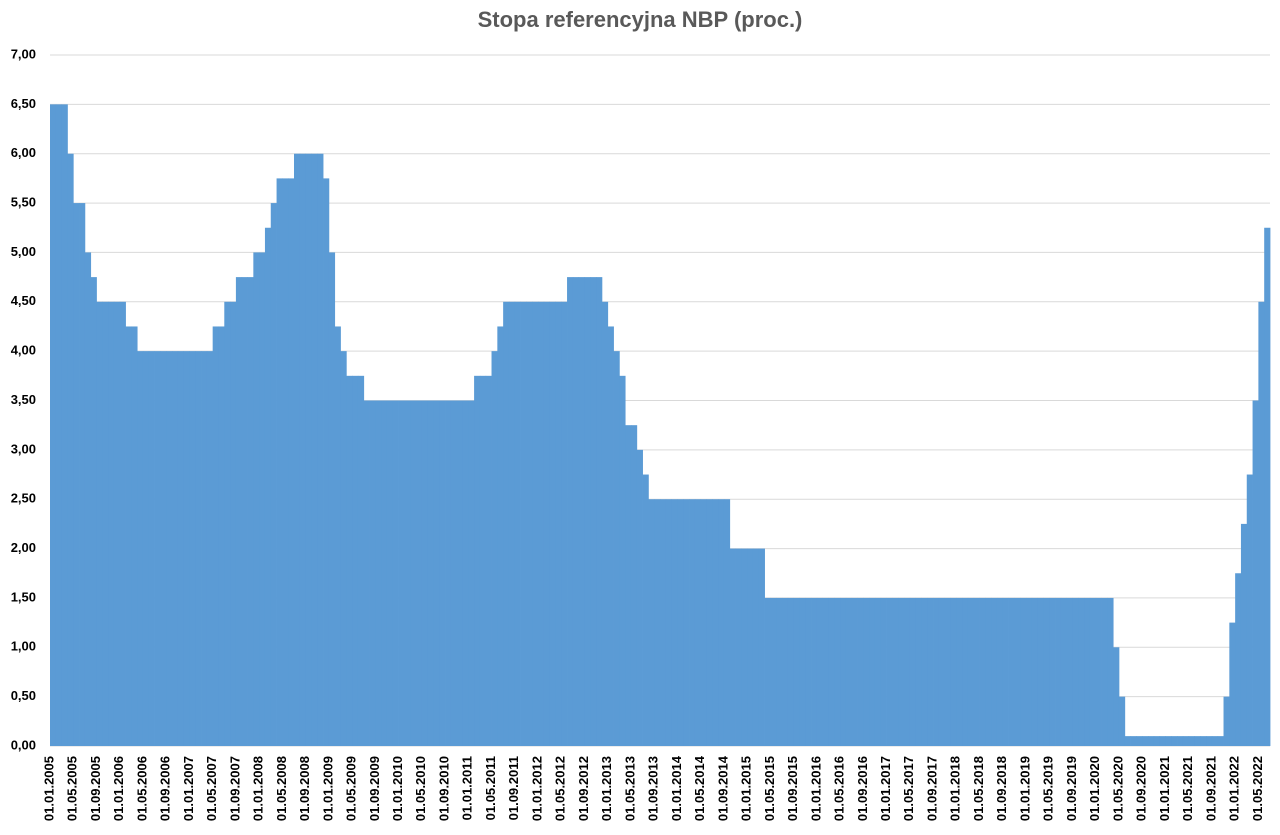 This screenshot has height=835, width=1280. Describe the element at coordinates (536, 788) in the screenshot. I see `x-tick-label: 01.01.2012` at that location.